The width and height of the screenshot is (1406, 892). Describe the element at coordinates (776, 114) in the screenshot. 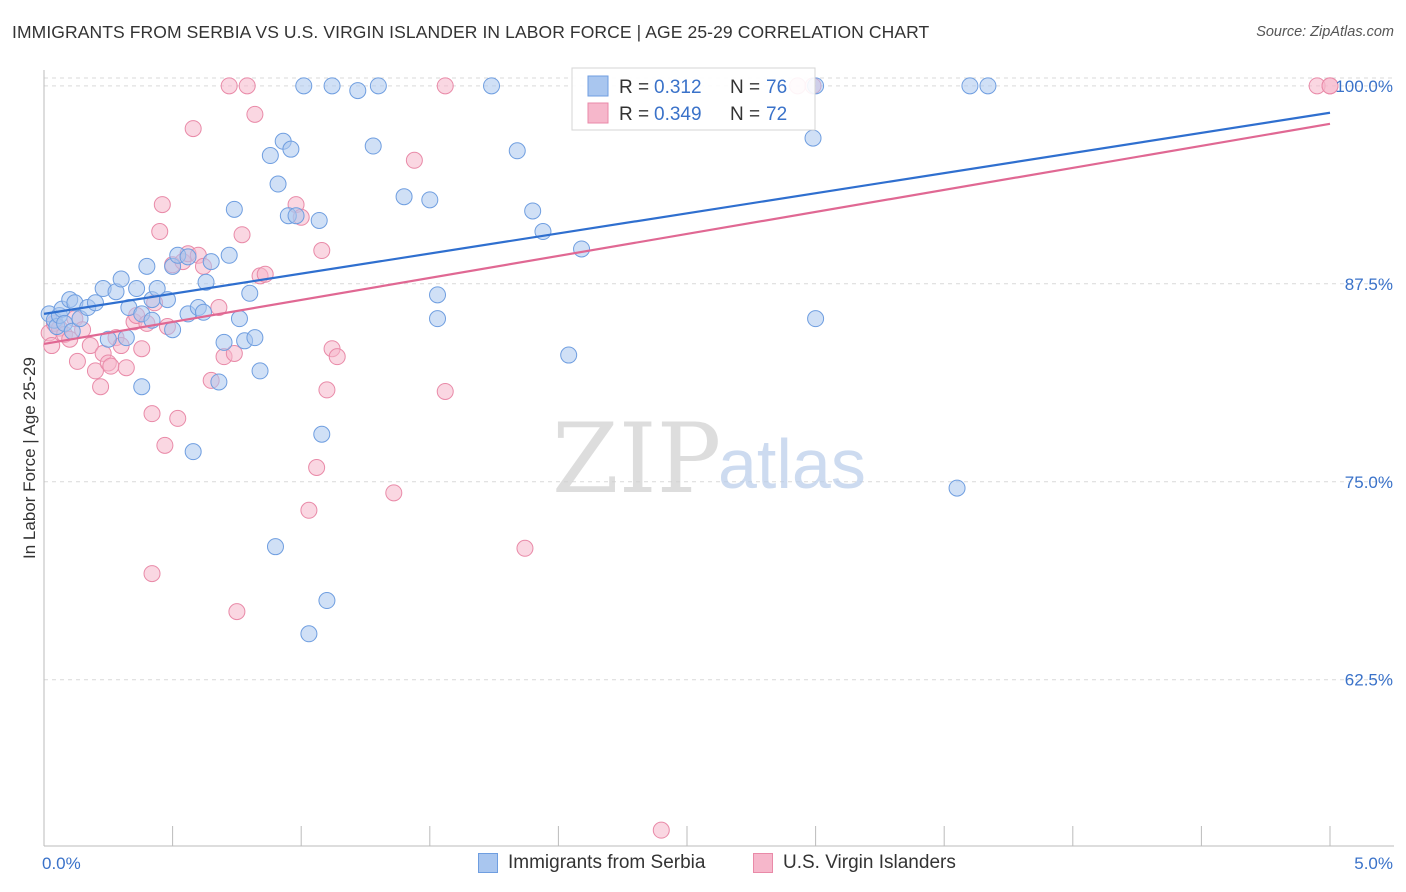

I see `legend-n-value: 72` at that location.